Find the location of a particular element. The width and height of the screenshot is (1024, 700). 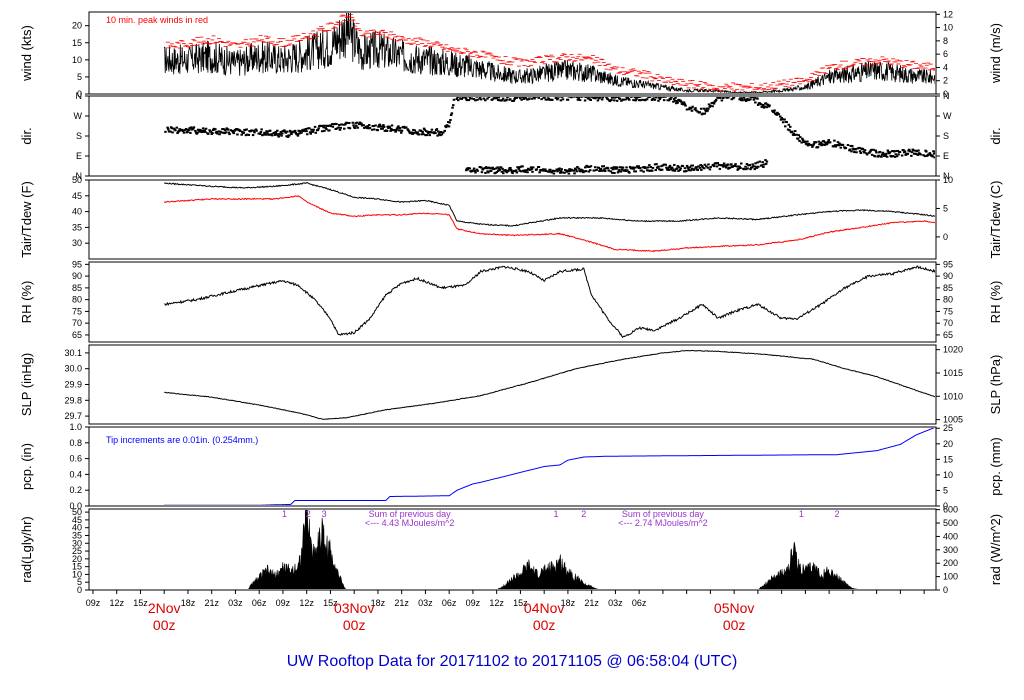

day-label: 04Nov is located at coordinates (544, 608).